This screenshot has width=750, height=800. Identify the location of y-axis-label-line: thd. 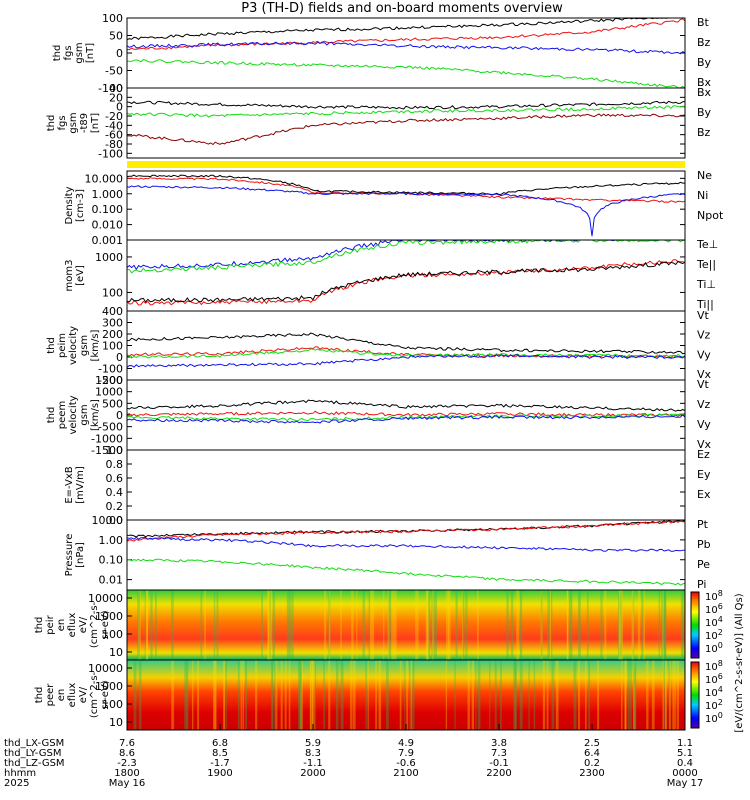
(51, 345).